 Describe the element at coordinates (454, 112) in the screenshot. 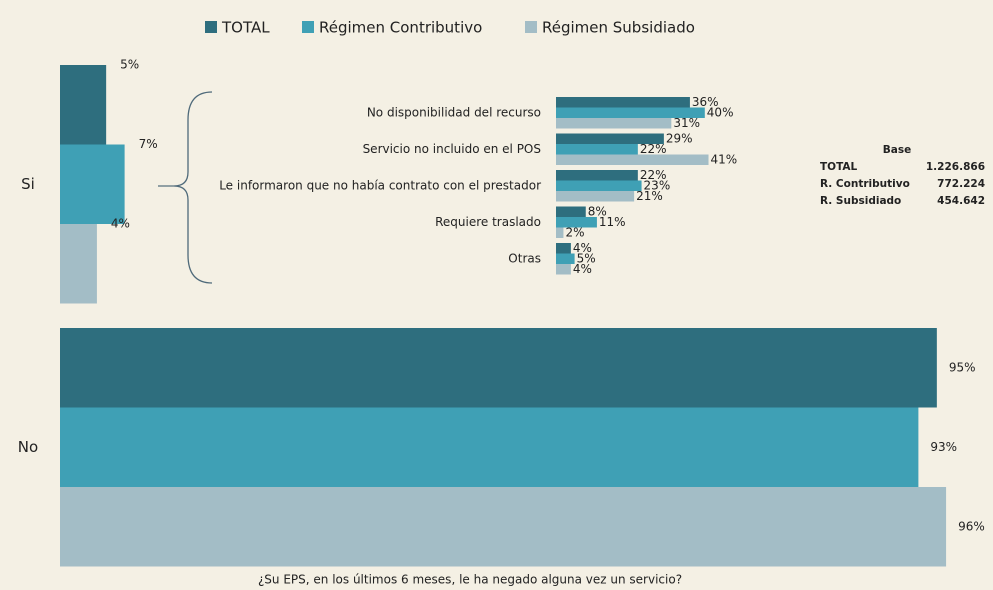

I see `category-label: No disponibilidad del recurso` at that location.